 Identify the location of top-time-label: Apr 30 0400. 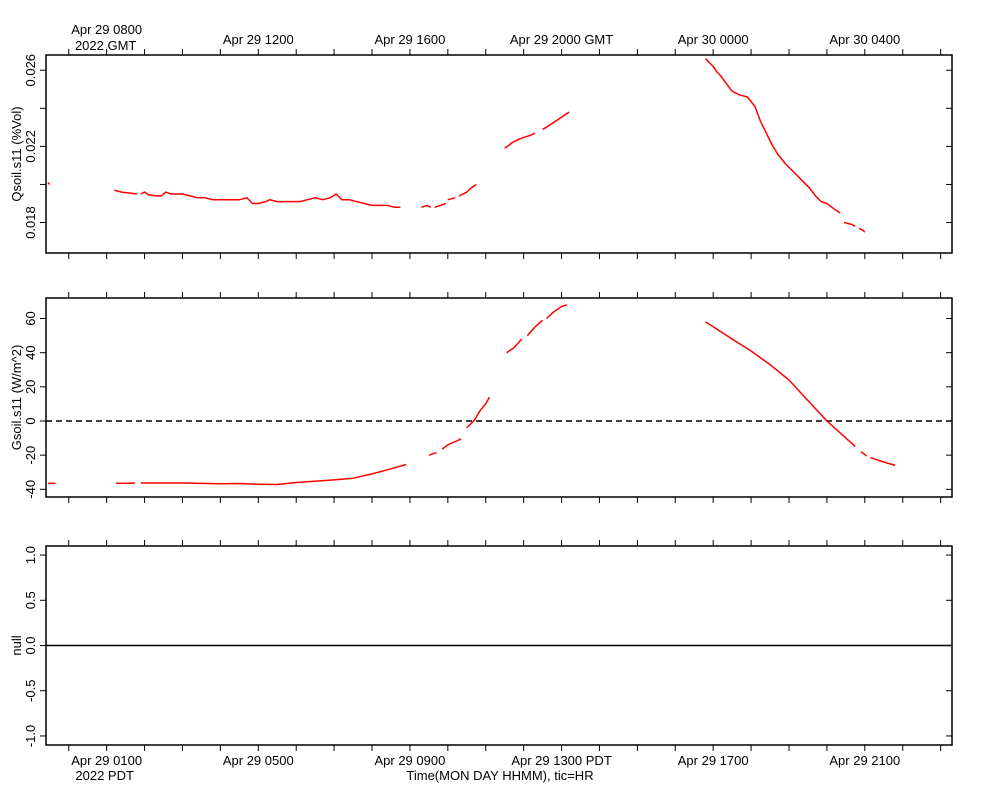
(864, 39).